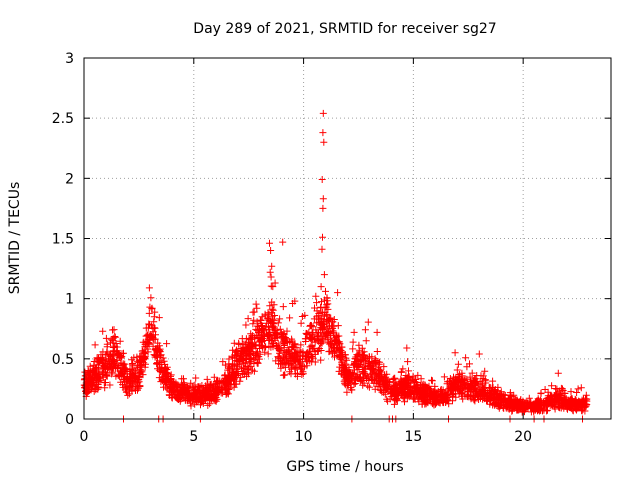  Describe the element at coordinates (63, 240) in the screenshot. I see `y-tick-label: 1.5` at that location.